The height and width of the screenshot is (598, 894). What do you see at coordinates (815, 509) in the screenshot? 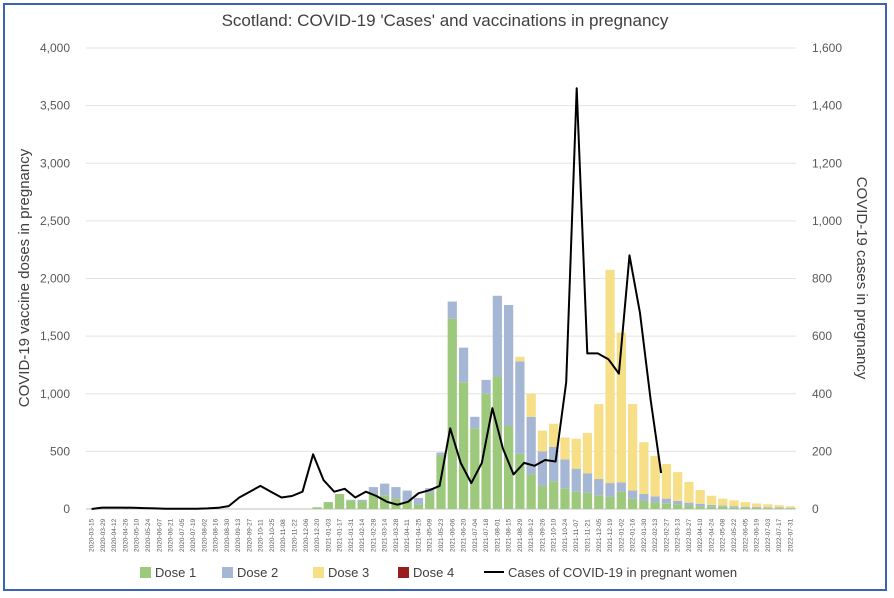
I see `right-tick-label: 0` at bounding box center [815, 509].